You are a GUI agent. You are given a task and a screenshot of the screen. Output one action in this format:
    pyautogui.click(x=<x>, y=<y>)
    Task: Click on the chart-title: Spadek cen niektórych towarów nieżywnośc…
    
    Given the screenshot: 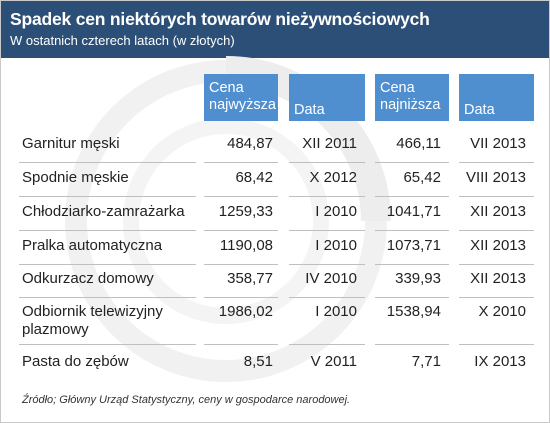 What is the action you would take?
    pyautogui.click(x=220, y=19)
    